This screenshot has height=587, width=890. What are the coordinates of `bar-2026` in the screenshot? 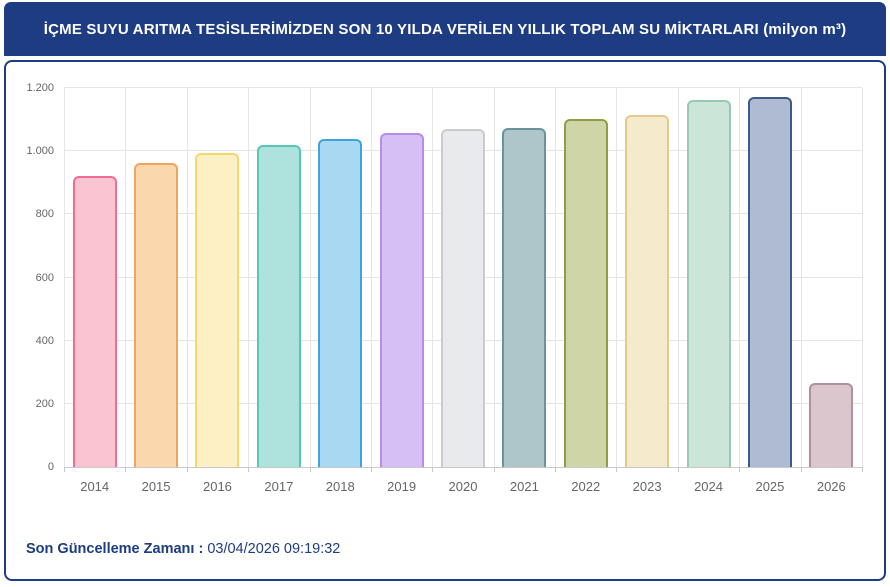 It's located at (831, 425).